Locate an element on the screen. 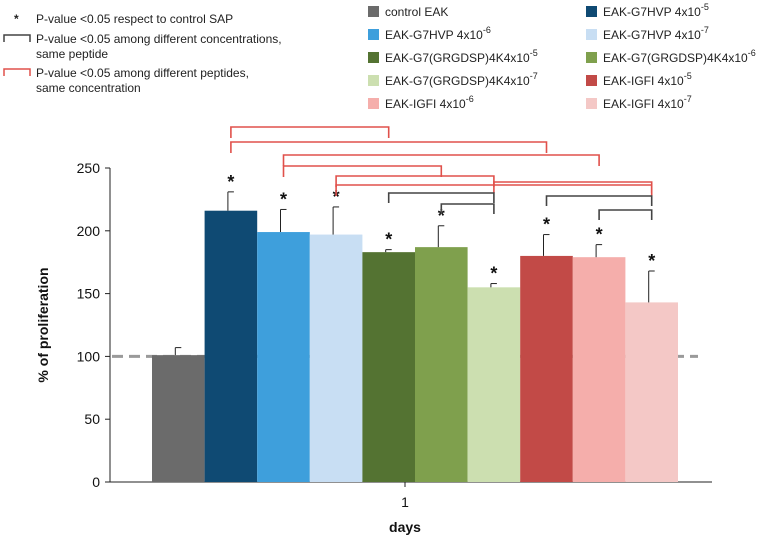 This screenshot has height=541, width=773. significance-star-8: * is located at coordinates (599, 235).